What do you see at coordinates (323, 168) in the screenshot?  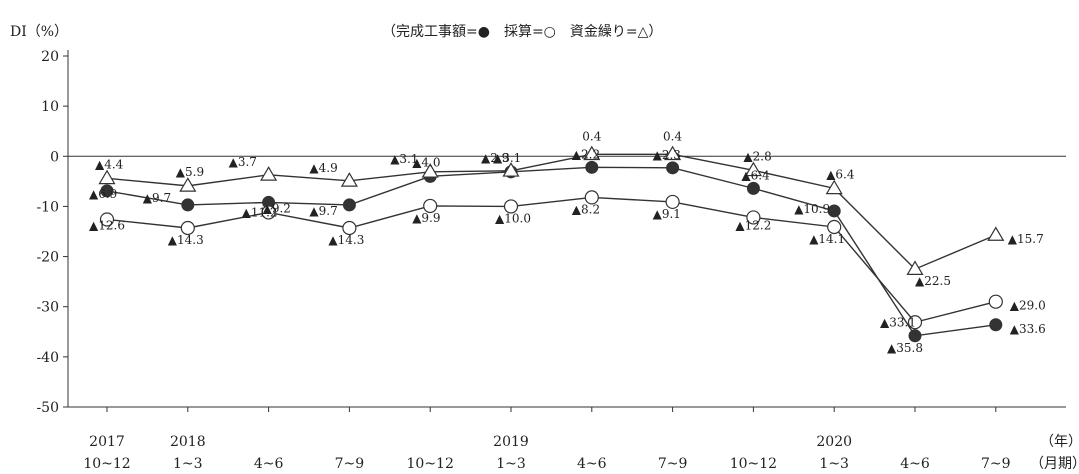 I see `cash-flow-data-label: ▲4.9` at bounding box center [323, 168].